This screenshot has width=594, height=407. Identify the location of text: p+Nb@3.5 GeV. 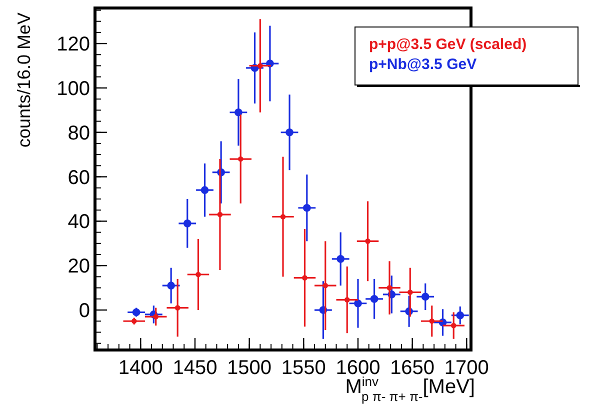
(423, 64).